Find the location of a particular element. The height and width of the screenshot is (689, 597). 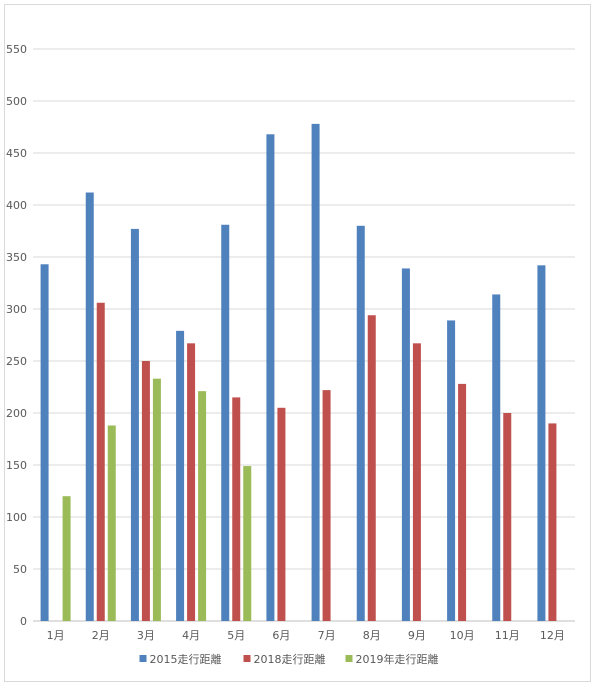

x-axis-tick-labels: 1月 2月 3月 4月 5月 6月 7月 8月 9月 10月 11月 12月 is located at coordinates (306, 635).